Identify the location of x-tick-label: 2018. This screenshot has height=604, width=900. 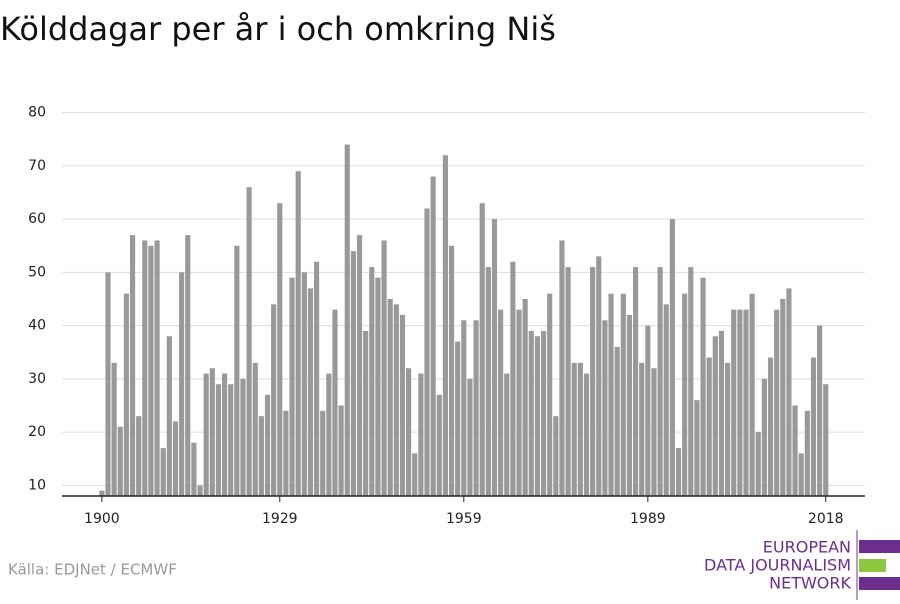
(826, 519).